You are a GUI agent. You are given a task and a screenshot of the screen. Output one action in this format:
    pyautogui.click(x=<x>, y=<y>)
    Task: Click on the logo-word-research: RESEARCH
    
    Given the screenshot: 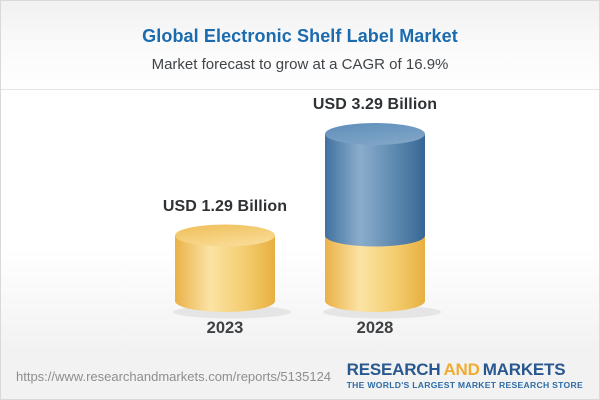 What is the action you would take?
    pyautogui.click(x=393, y=369)
    